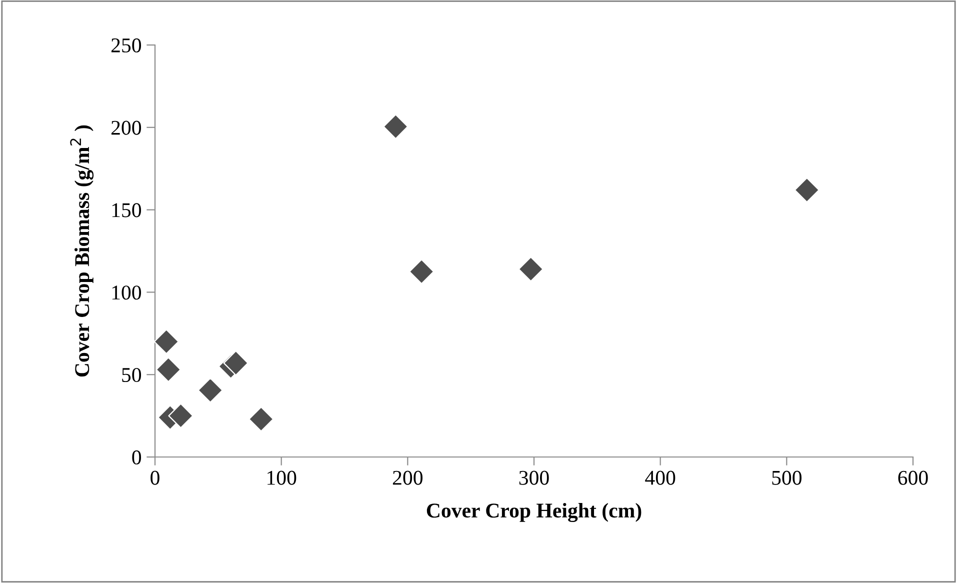 Image resolution: width=957 pixels, height=583 pixels. Describe the element at coordinates (407, 477) in the screenshot. I see `x-tick-label: 200` at that location.